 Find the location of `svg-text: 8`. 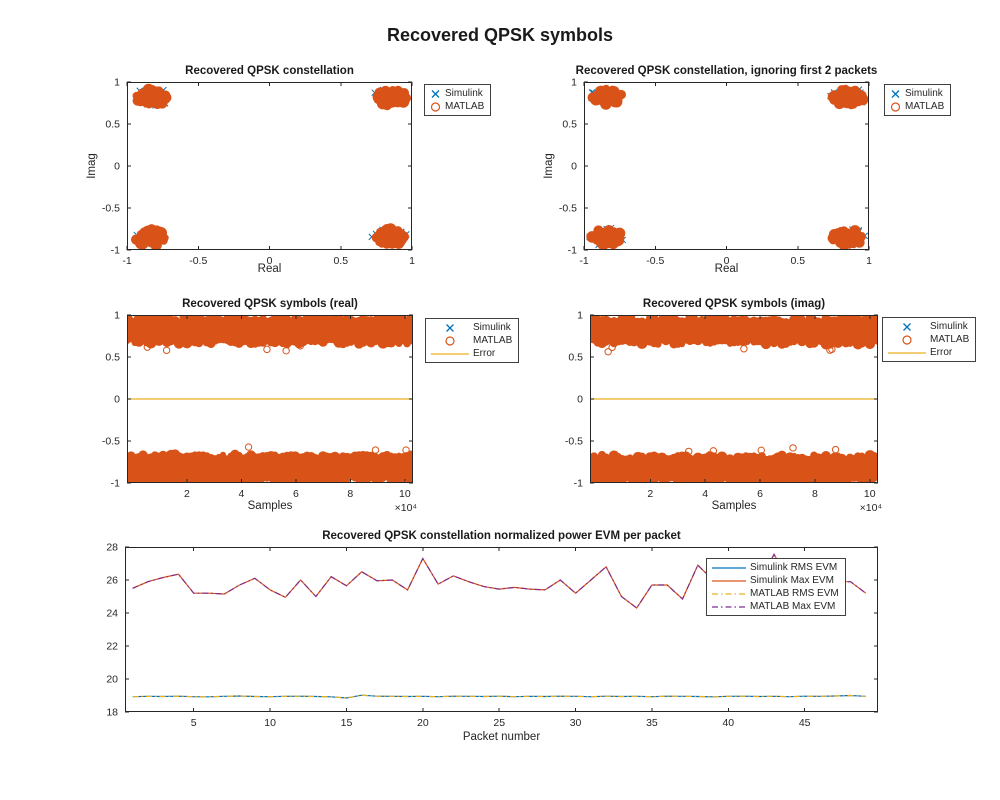

svg-text: 8 is located at coordinates (350, 494).